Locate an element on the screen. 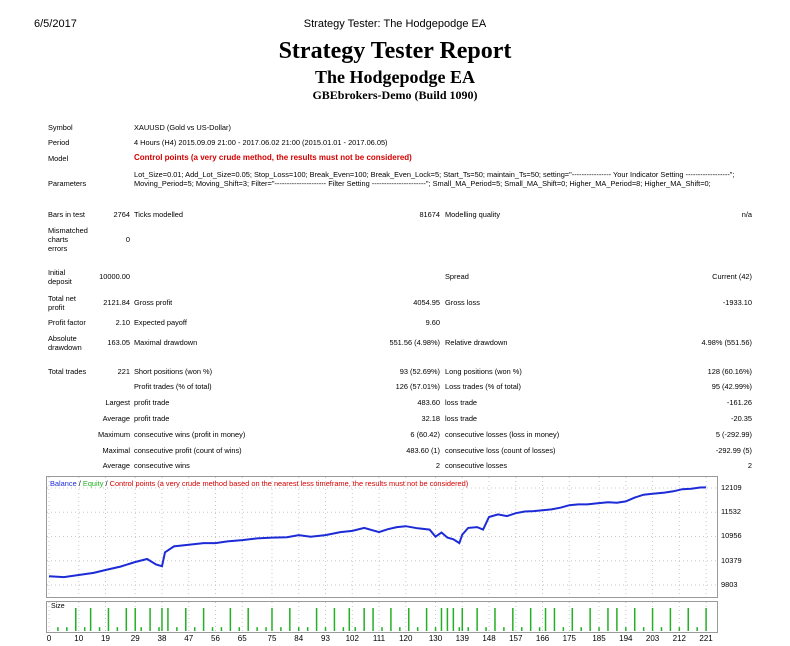  average-label: Average is located at coordinates (116, 418).